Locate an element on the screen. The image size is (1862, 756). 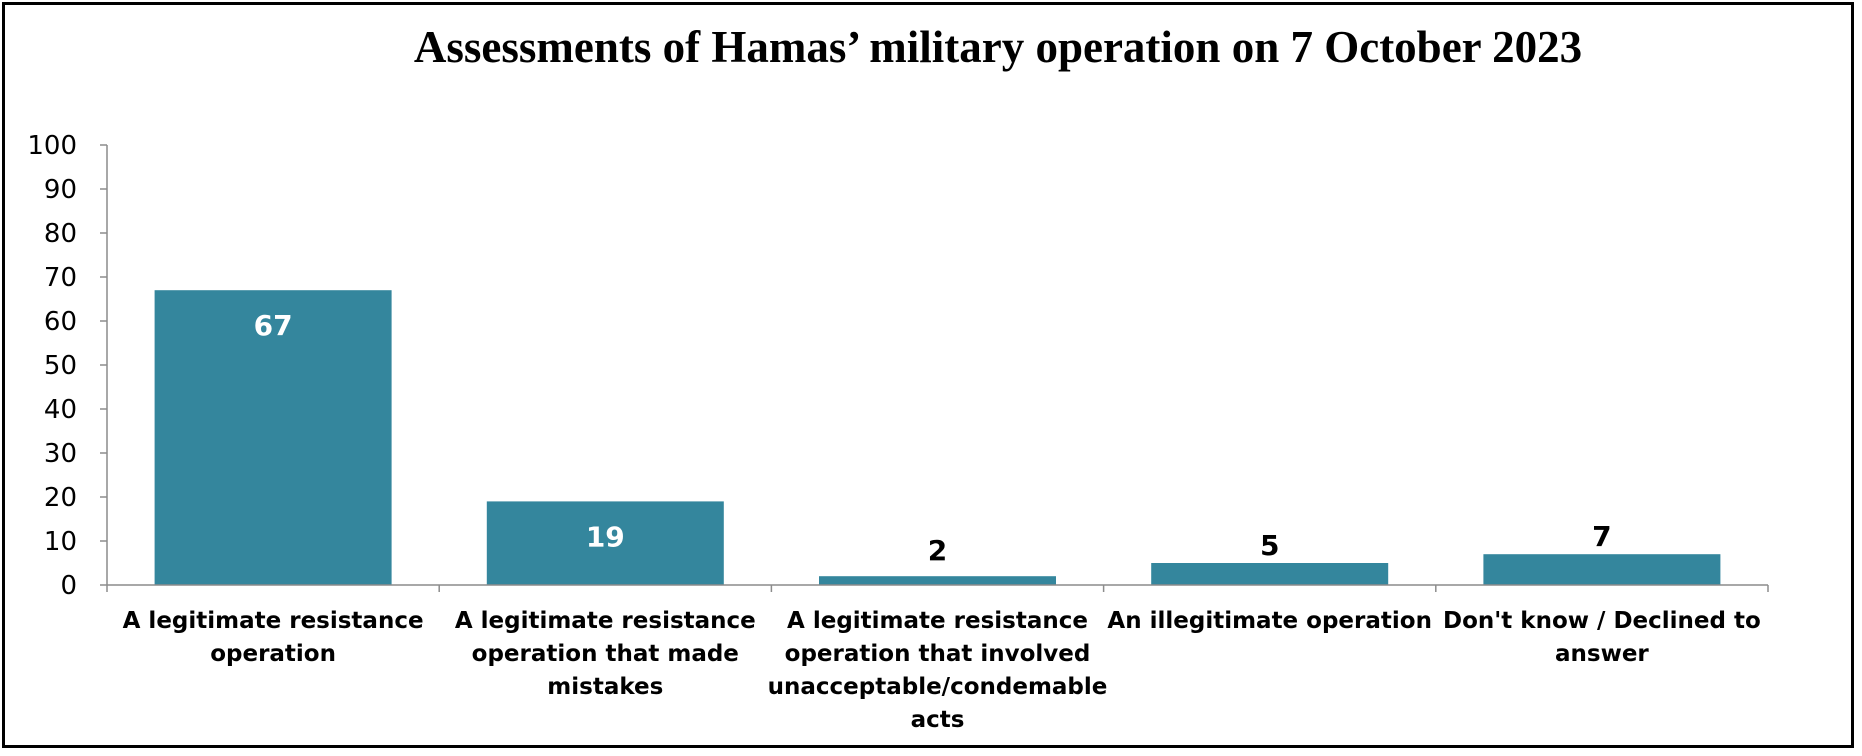
y-tick-label: 90 is located at coordinates (60, 190).